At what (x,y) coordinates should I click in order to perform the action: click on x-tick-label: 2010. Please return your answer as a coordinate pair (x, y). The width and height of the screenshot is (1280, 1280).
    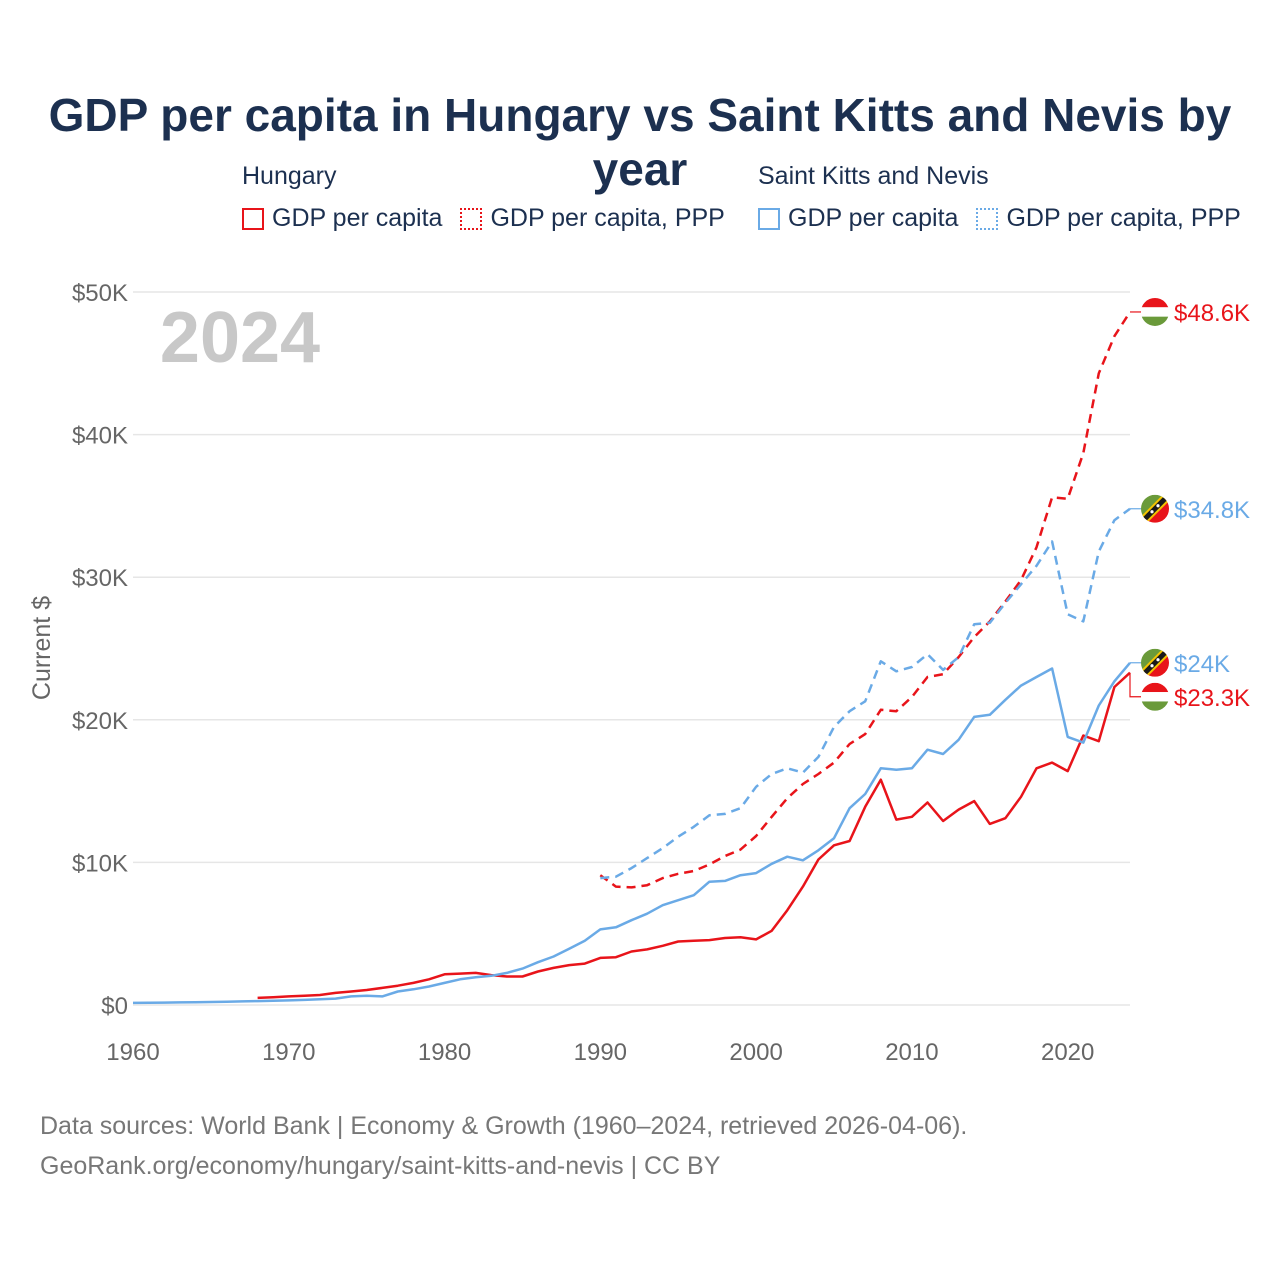
    Looking at the image, I should click on (911, 1052).